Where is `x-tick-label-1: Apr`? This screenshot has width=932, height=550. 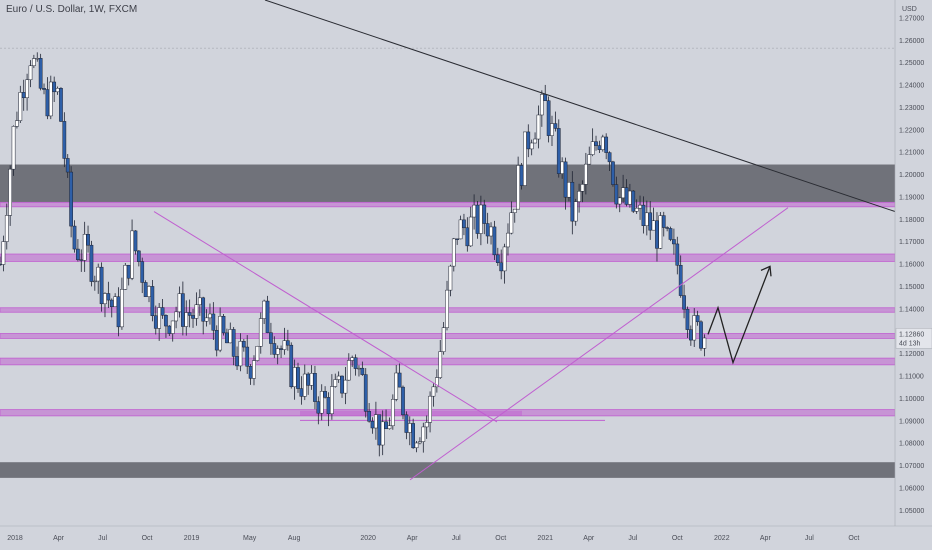 x-tick-label-1: Apr is located at coordinates (59, 538).